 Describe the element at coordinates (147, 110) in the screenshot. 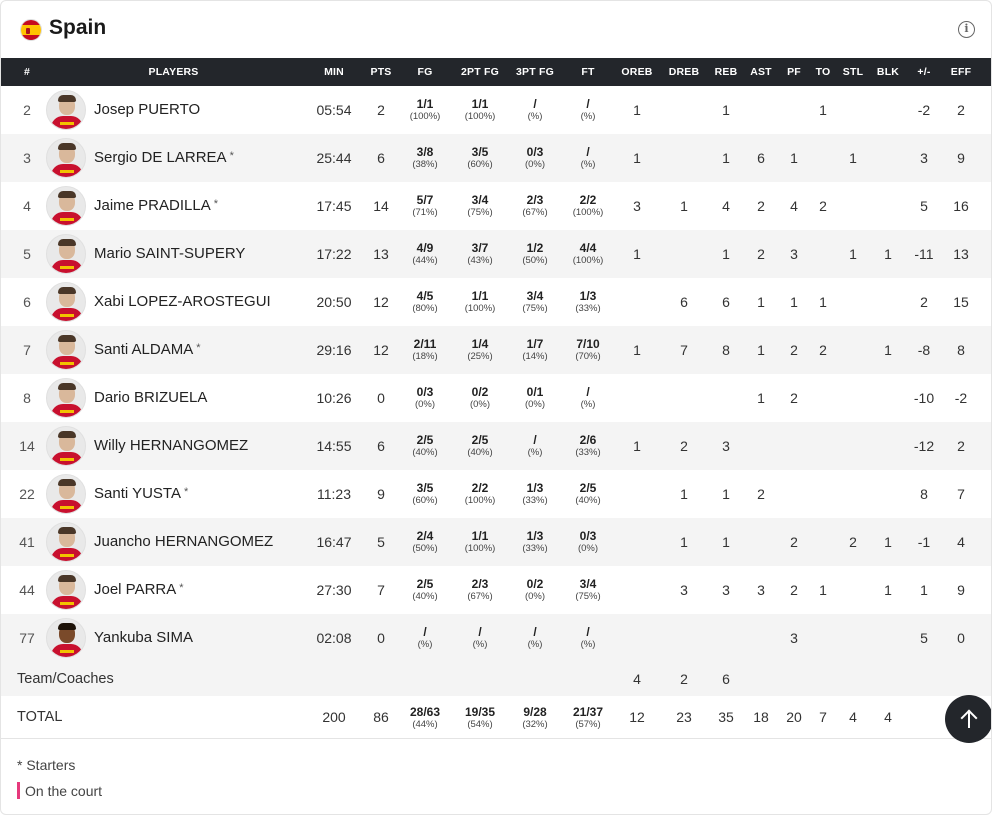

I see `player-name: Josep PUERTO` at that location.